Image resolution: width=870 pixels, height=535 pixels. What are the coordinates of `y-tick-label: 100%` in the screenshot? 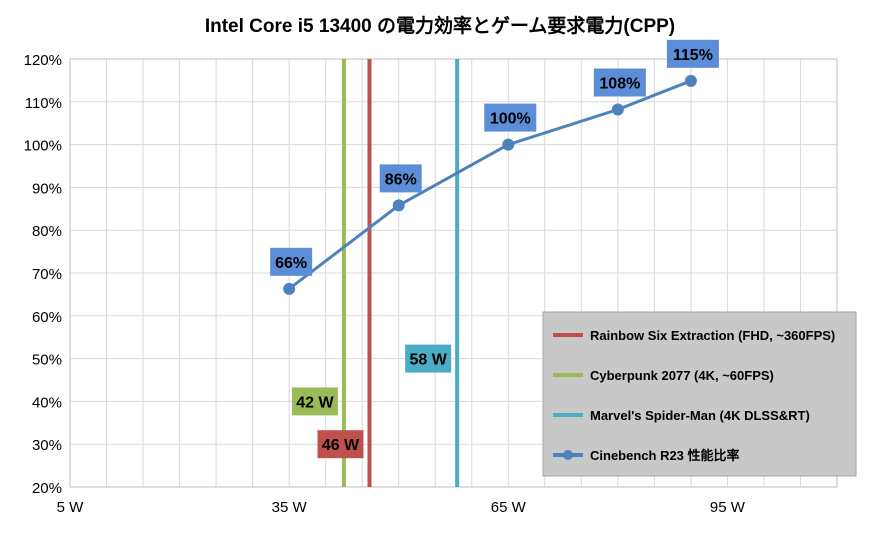 It's located at (43, 146).